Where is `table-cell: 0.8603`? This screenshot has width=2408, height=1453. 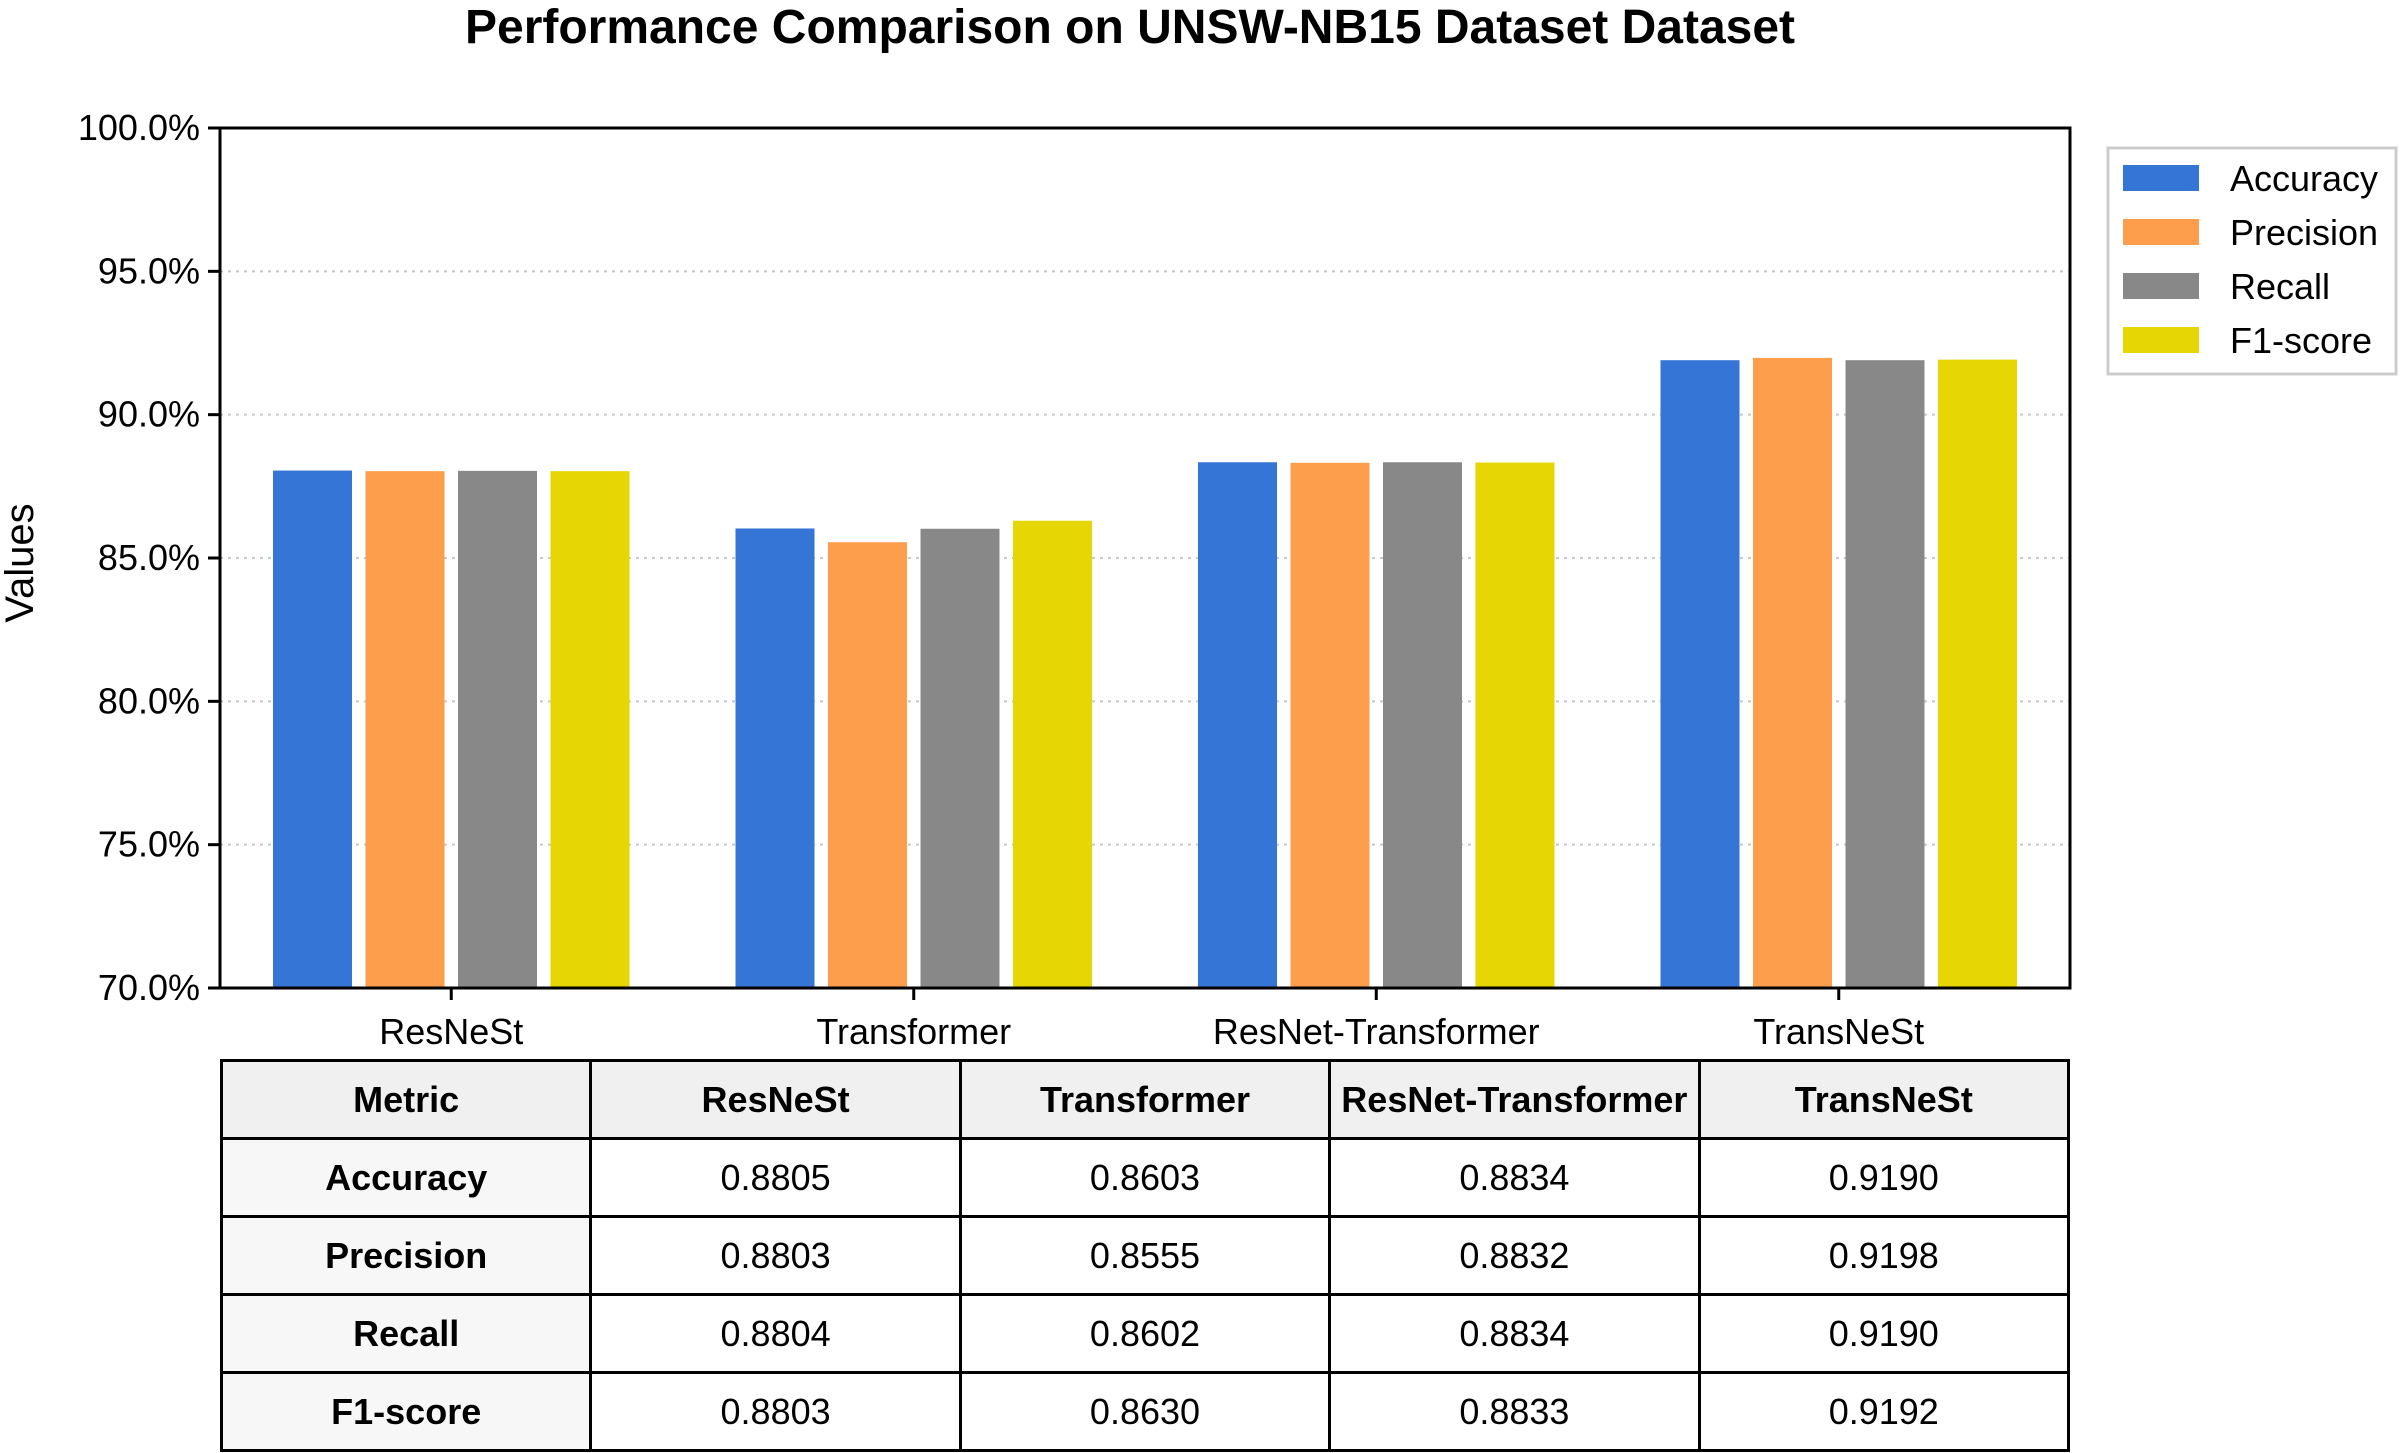
table-cell: 0.8603 is located at coordinates (1145, 1177).